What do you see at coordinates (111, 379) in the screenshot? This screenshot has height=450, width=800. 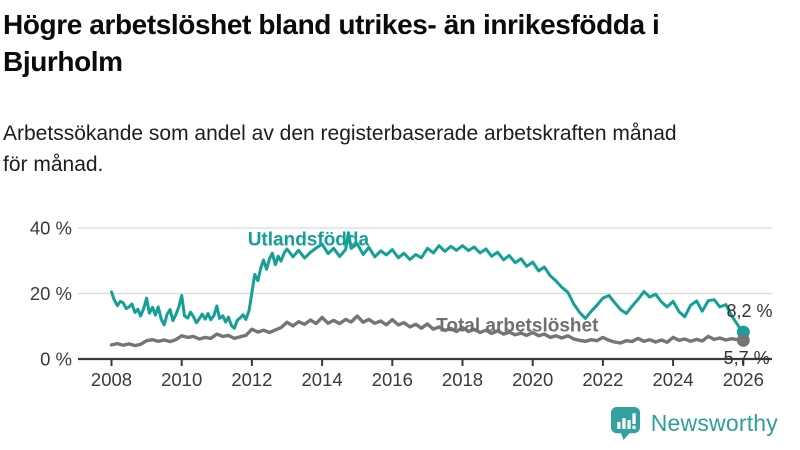 I see `x-tick-label: 2008` at bounding box center [111, 379].